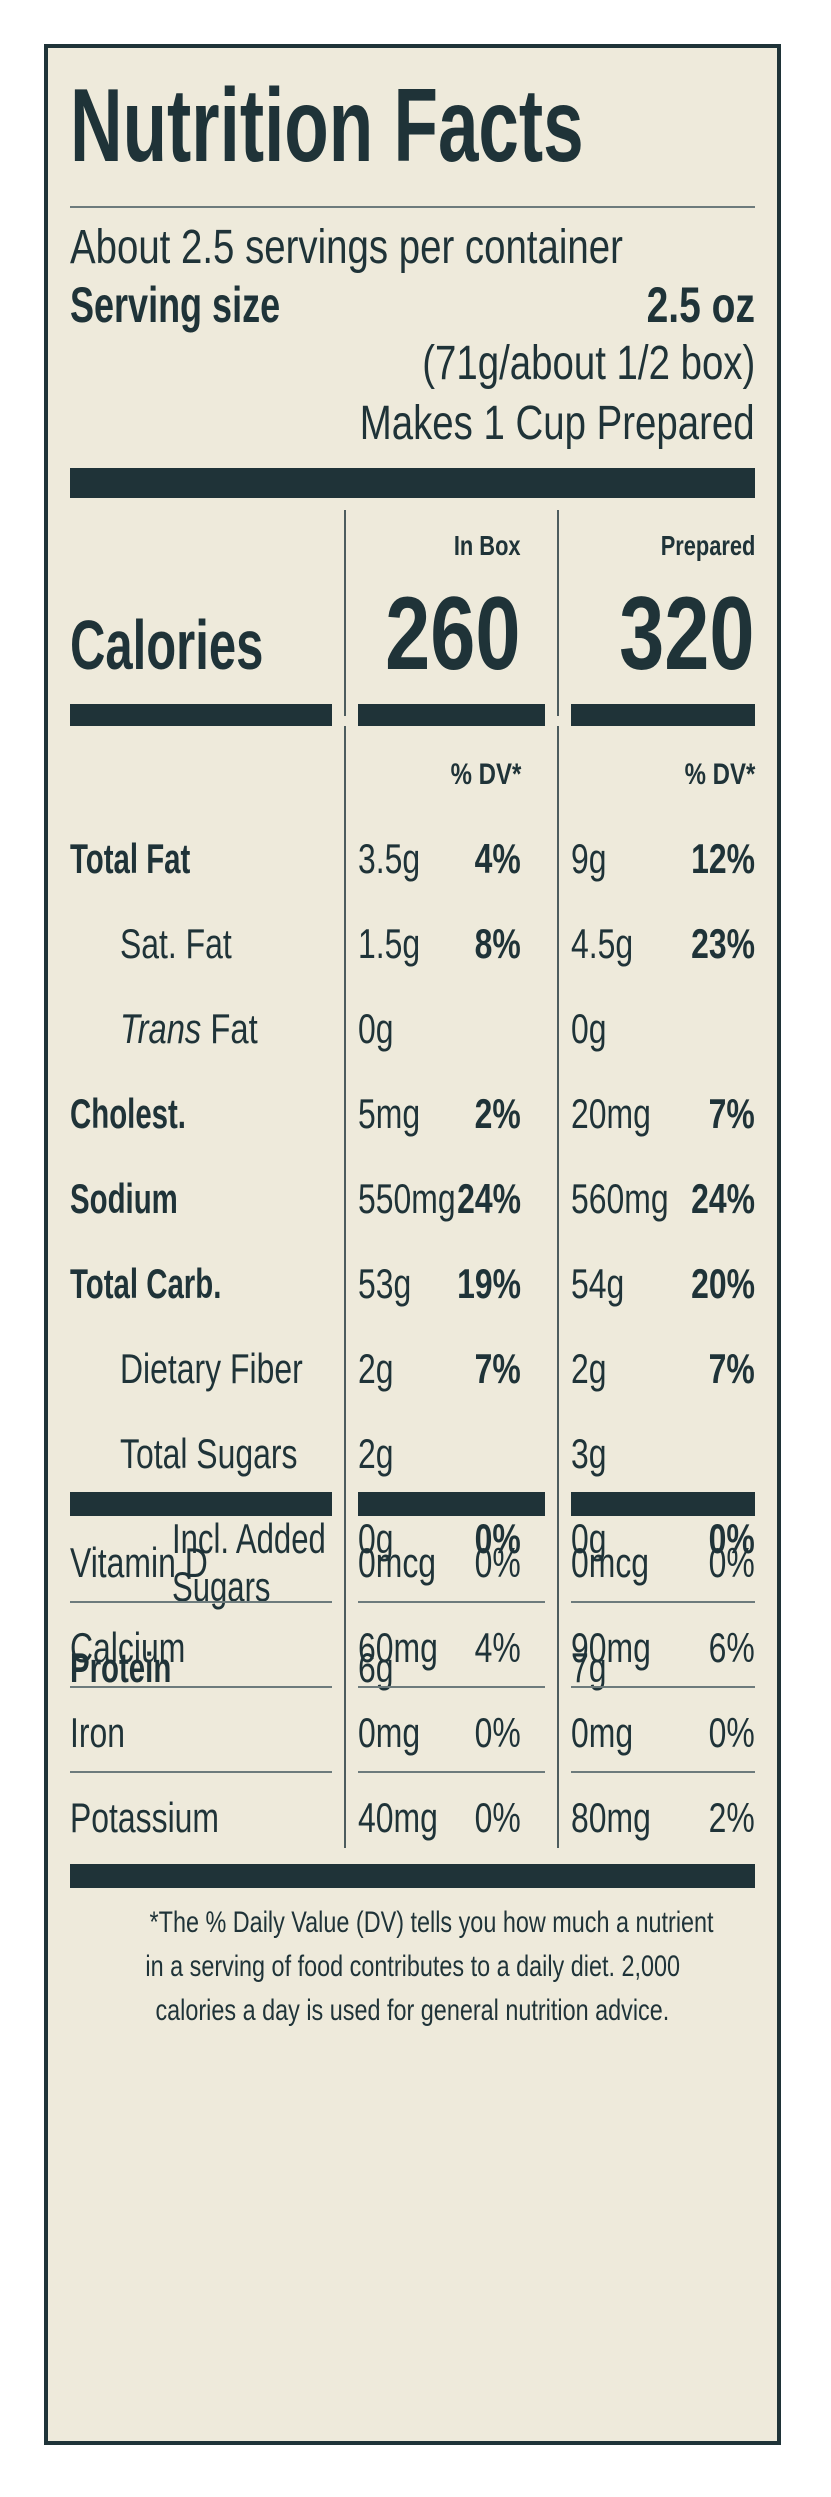 Image resolution: width=831 pixels, height=2497 pixels. I want to click on nutrient-row-6-name: Dietary Fiber, so click(211, 1368).